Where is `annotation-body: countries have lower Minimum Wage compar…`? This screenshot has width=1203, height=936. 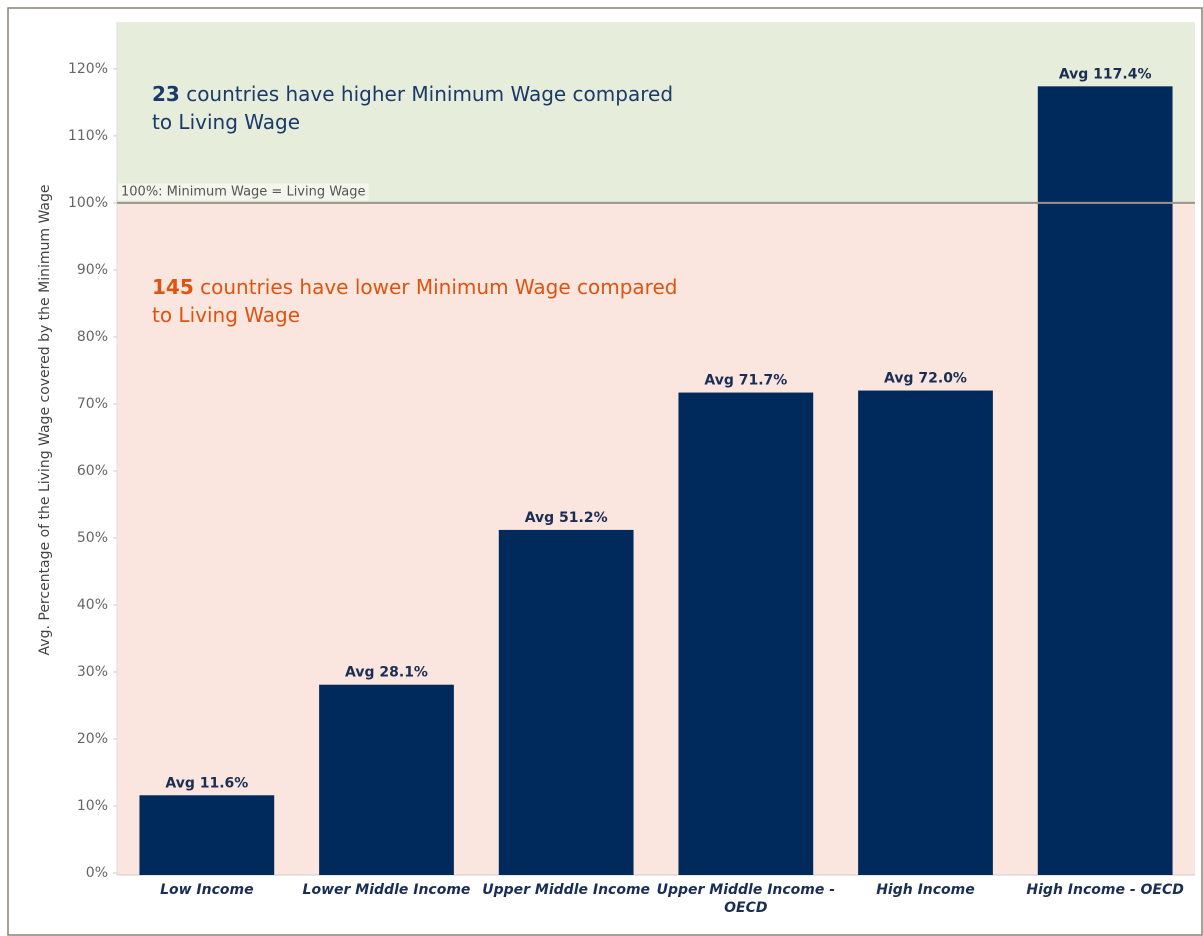 annotation-body: countries have lower Minimum Wage compar… is located at coordinates (415, 301).